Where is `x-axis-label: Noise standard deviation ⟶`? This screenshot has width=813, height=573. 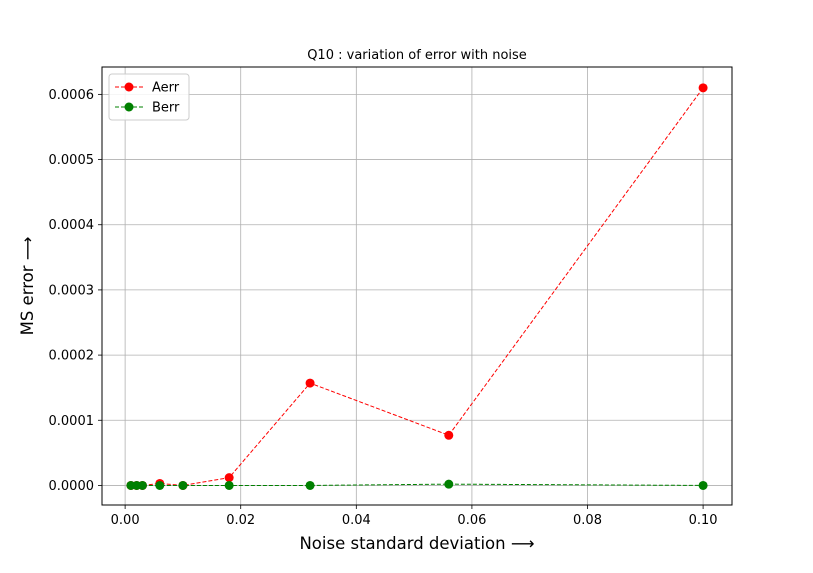
x-axis-label: Noise standard deviation ⟶ is located at coordinates (416, 543).